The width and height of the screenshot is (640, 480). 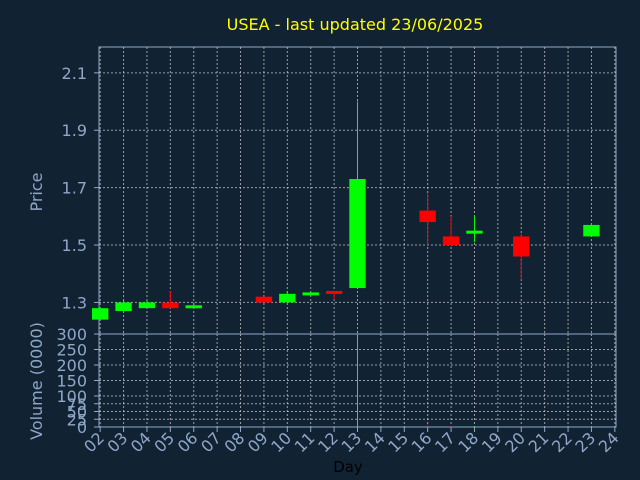 What do you see at coordinates (77, 412) in the screenshot?
I see `volume-tick-label: 50` at bounding box center [77, 412].